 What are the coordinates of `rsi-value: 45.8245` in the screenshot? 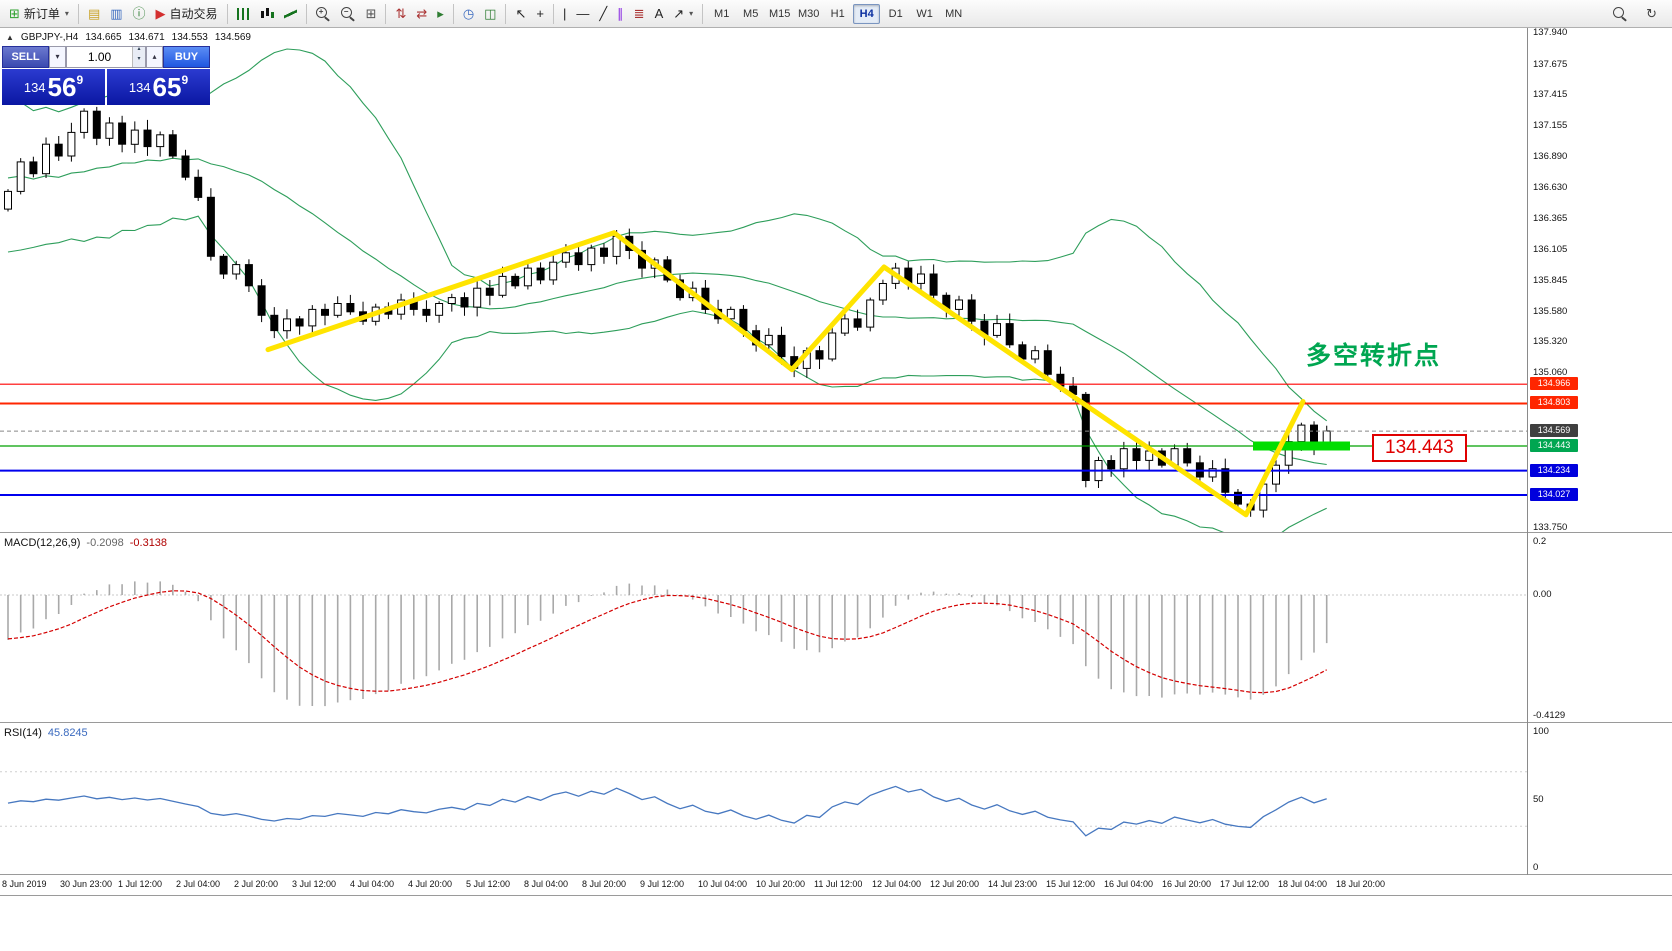 It's located at (67, 733).